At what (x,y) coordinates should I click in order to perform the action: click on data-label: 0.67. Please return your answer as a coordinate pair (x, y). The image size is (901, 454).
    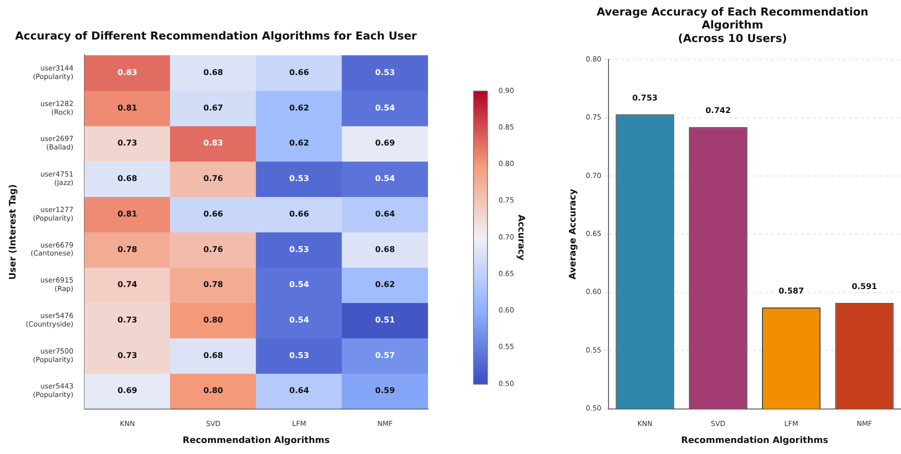
    Looking at the image, I should click on (213, 107).